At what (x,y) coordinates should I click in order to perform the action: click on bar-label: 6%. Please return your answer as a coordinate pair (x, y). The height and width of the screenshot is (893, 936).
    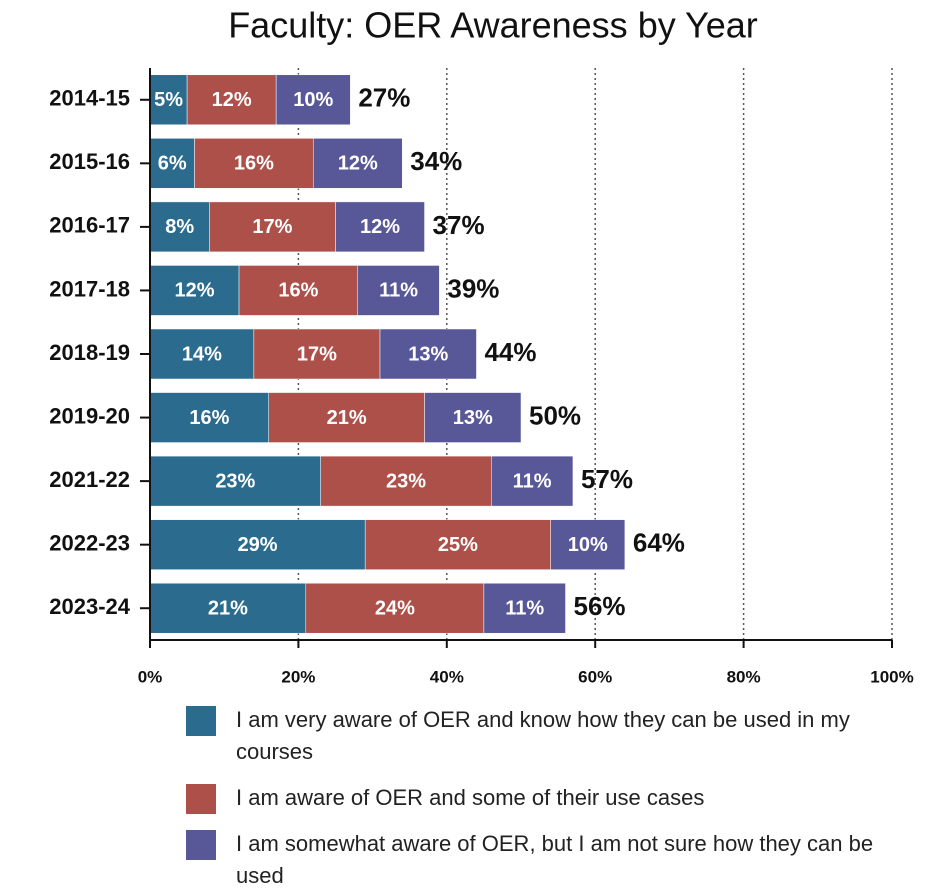
    Looking at the image, I should click on (172, 164).